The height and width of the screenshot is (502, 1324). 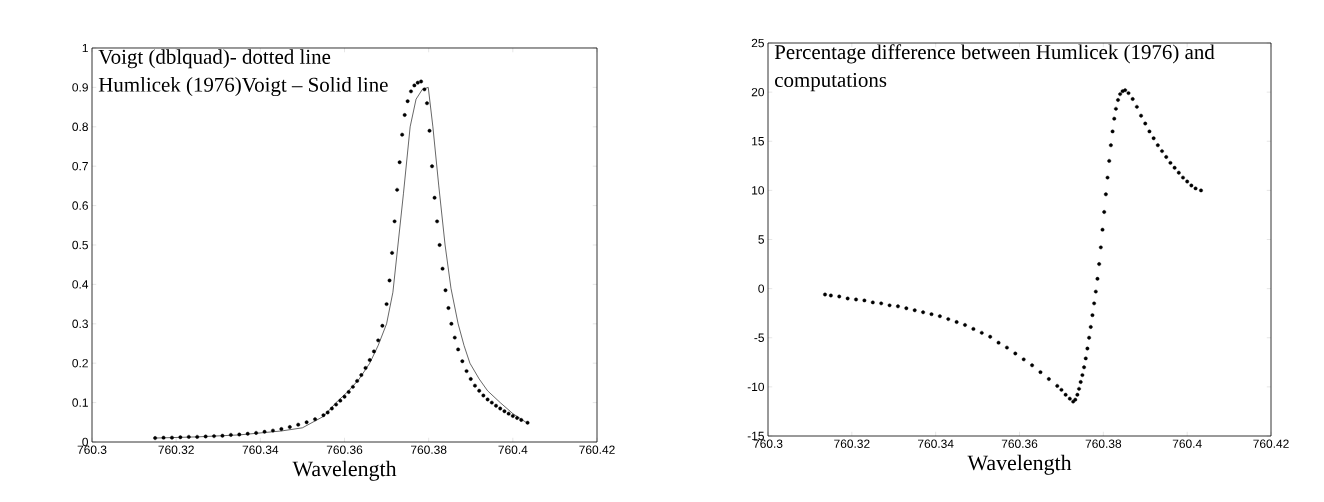 I want to click on y-tick-label: 0.2, so click(x=80, y=363).